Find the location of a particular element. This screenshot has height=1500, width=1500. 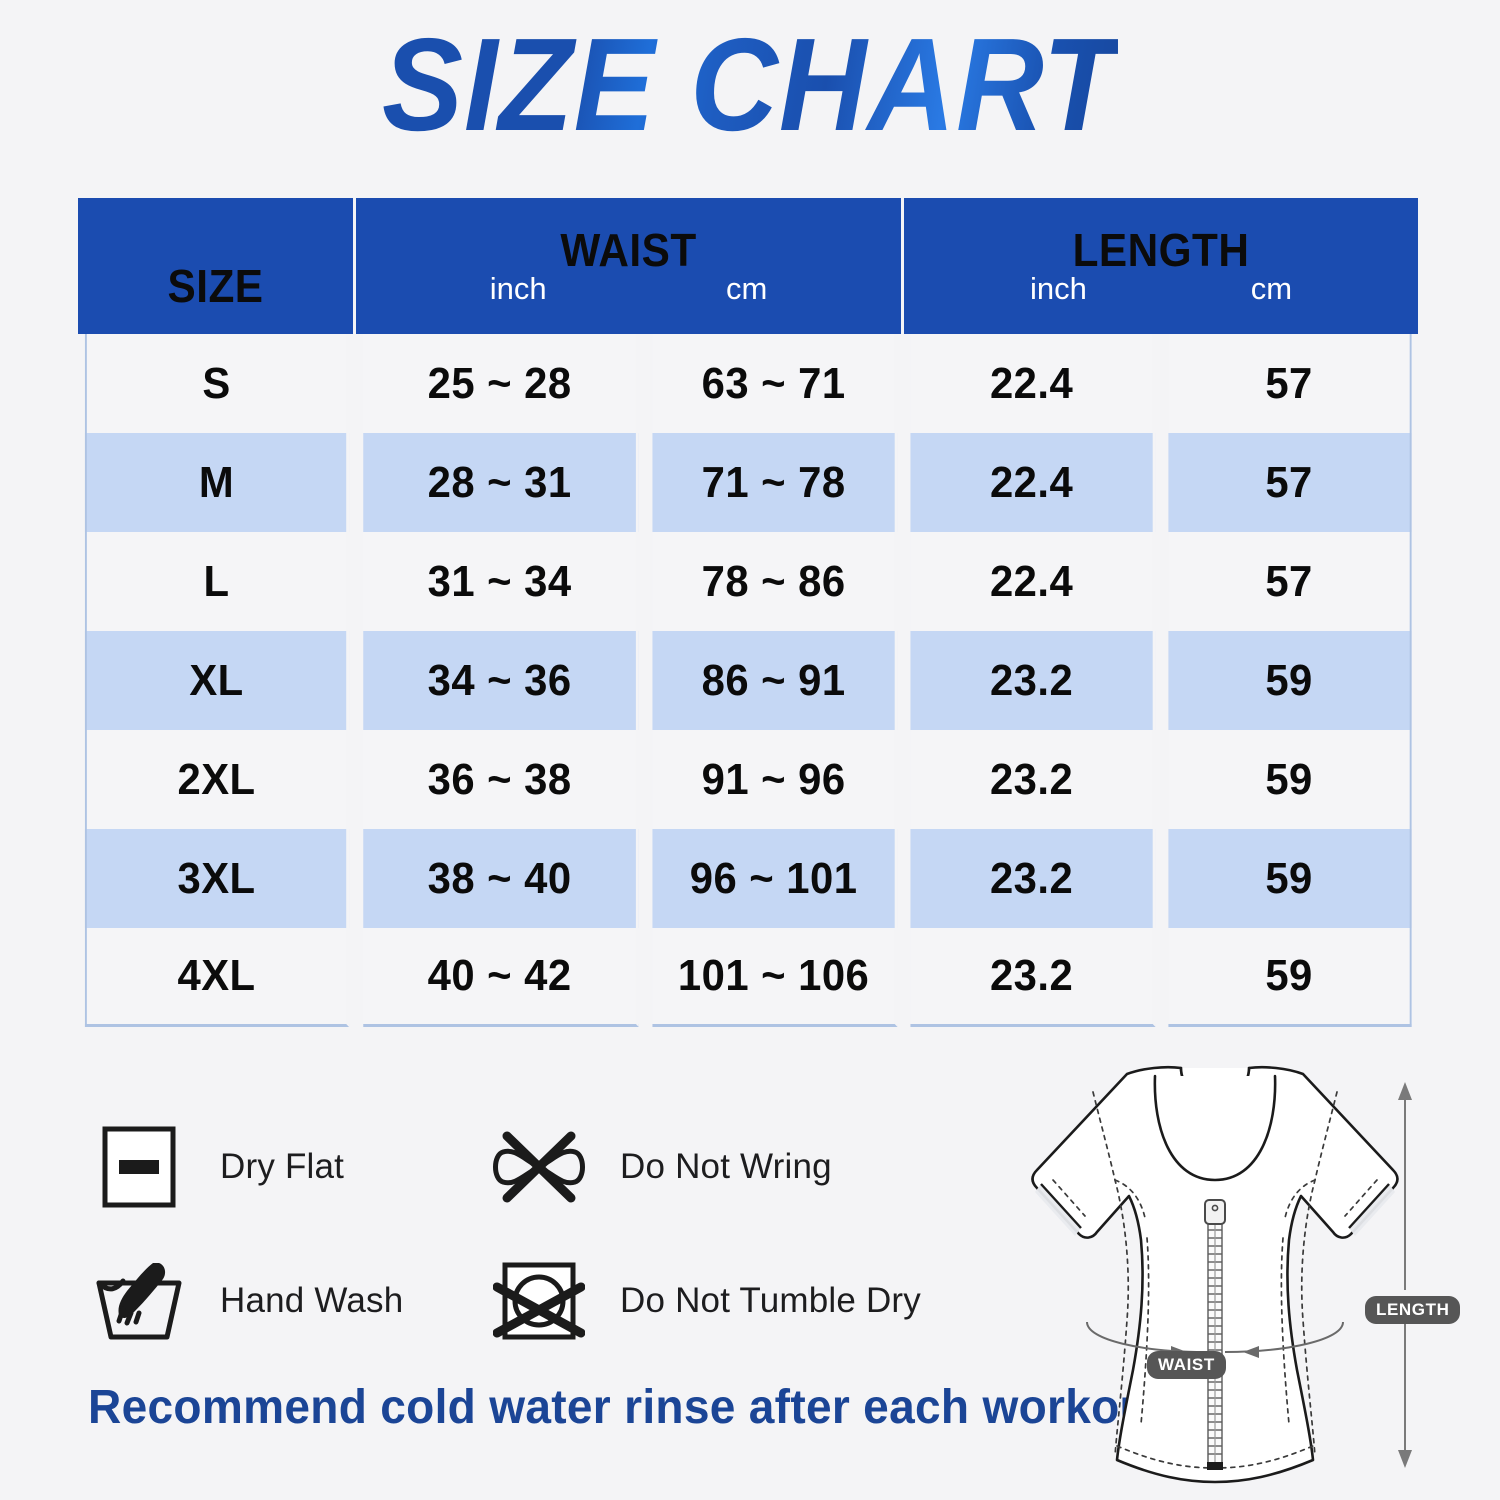

length-measure-badge: LENGTH is located at coordinates (1413, 1310).